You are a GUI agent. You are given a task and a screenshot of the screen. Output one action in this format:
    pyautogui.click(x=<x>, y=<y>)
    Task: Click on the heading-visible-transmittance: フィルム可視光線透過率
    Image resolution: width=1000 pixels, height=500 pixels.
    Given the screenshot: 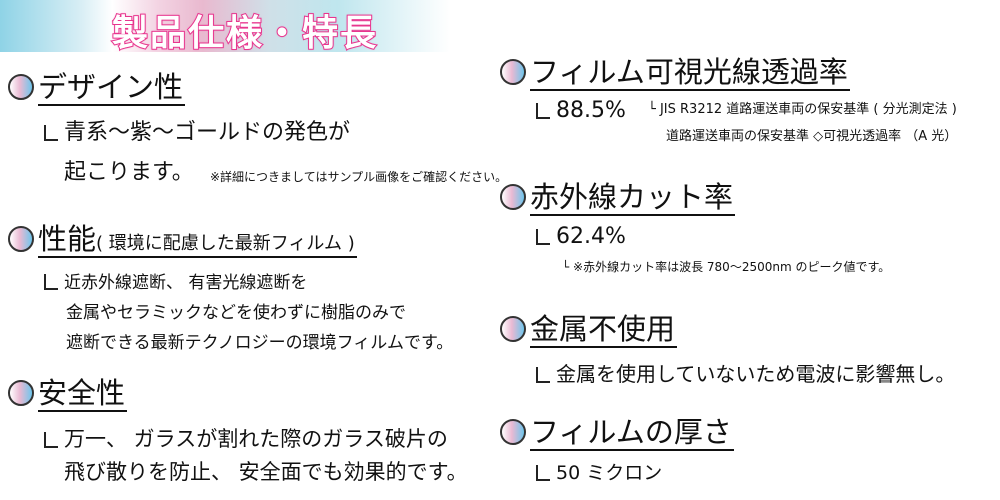 What is the action you would take?
    pyautogui.click(x=675, y=73)
    